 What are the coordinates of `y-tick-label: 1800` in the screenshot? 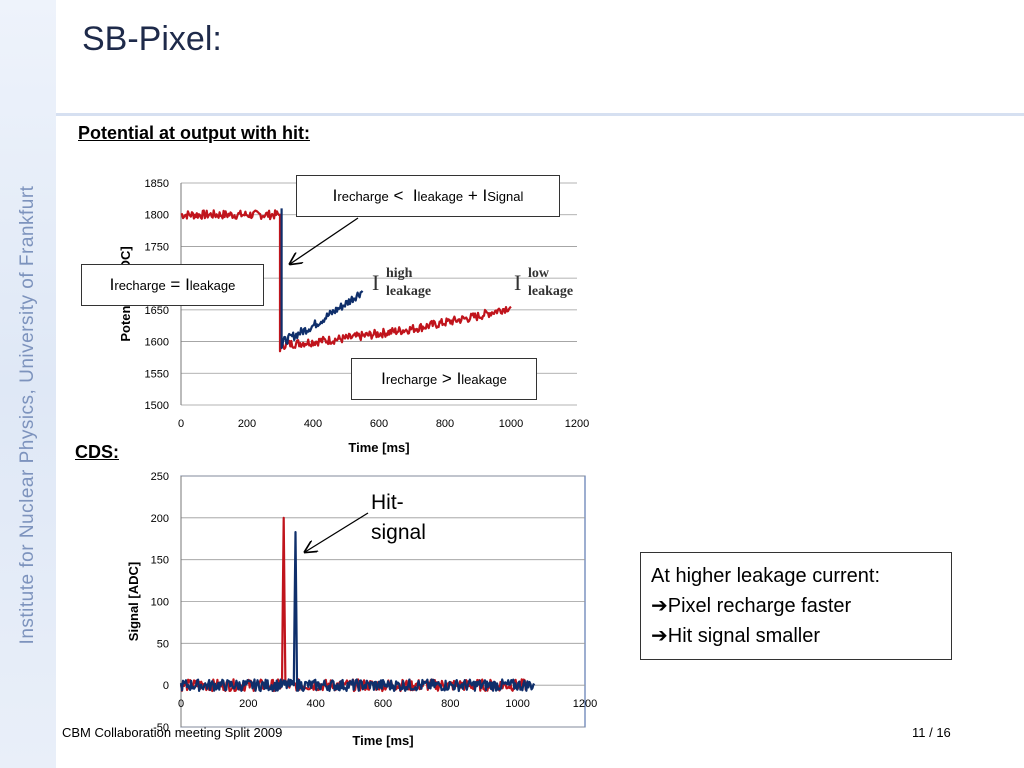 It's located at (157, 216).